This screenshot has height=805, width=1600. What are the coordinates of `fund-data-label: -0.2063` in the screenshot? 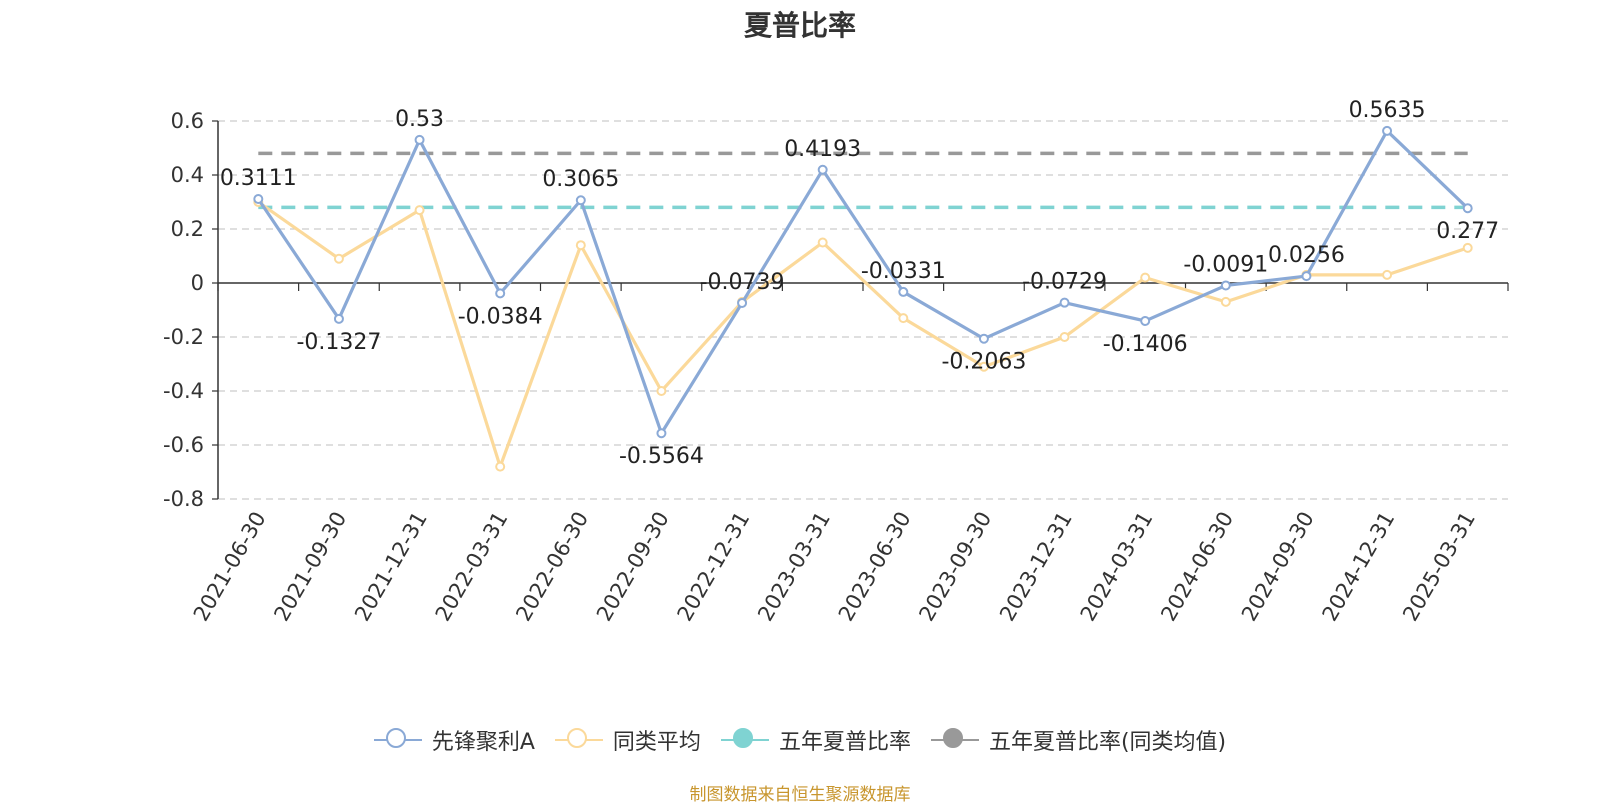 It's located at (983, 362).